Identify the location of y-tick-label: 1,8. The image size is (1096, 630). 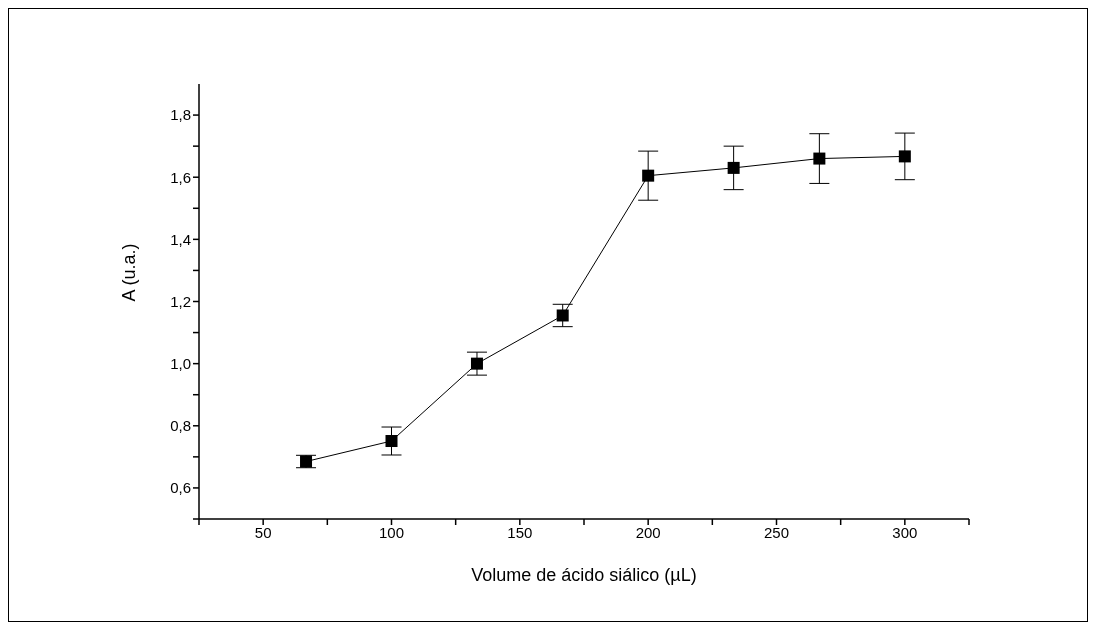
(180, 115).